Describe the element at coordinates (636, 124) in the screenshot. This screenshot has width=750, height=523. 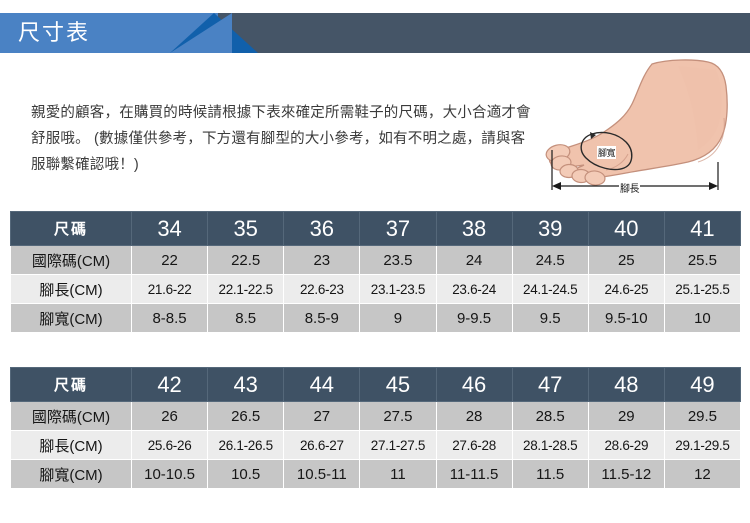
I see `foot-illustration-svg` at that location.